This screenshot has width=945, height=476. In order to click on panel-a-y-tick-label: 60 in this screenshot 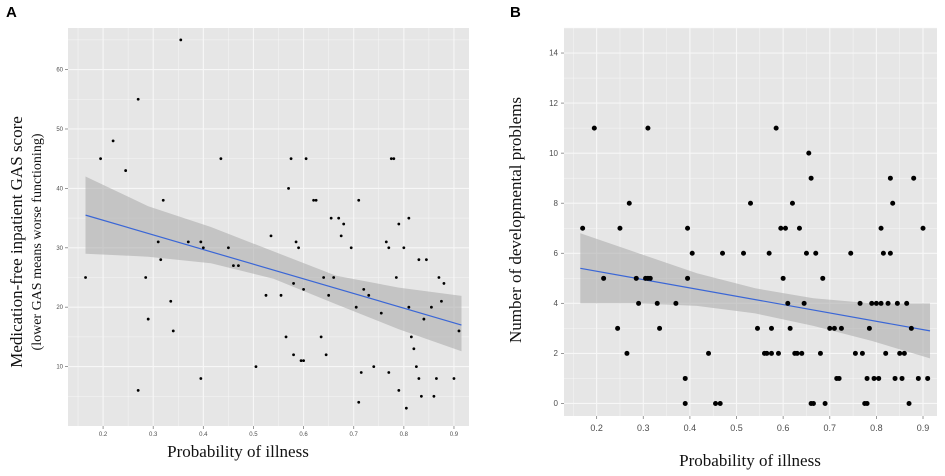, I will do `click(59, 71)`.